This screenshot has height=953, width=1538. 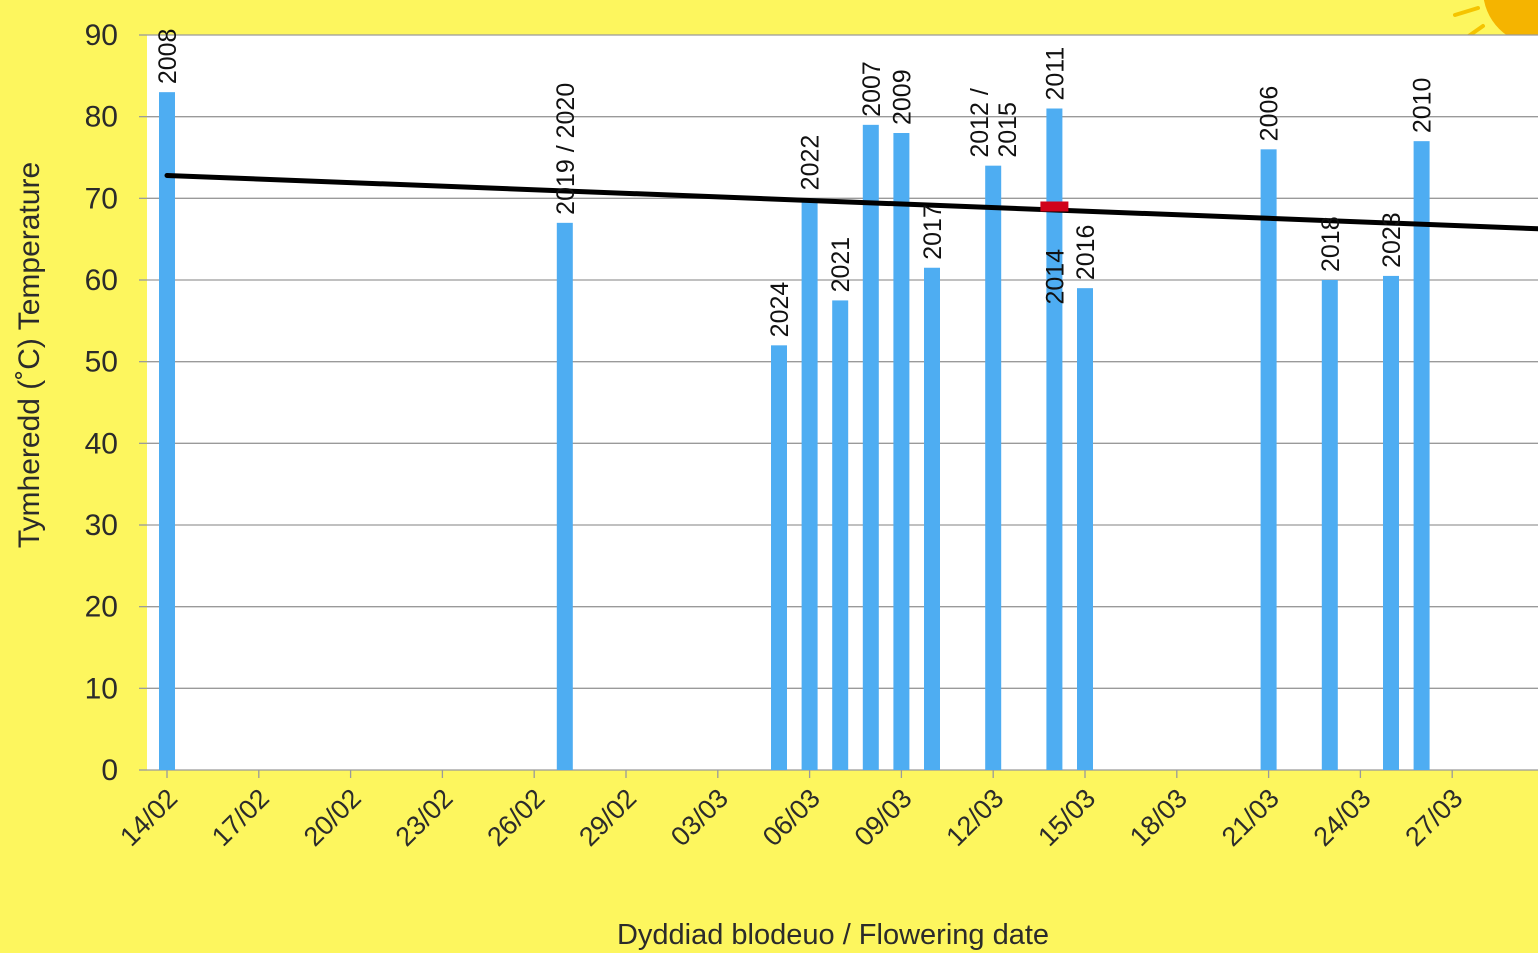 What do you see at coordinates (1391, 522) in the screenshot?
I see `bar-2023` at bounding box center [1391, 522].